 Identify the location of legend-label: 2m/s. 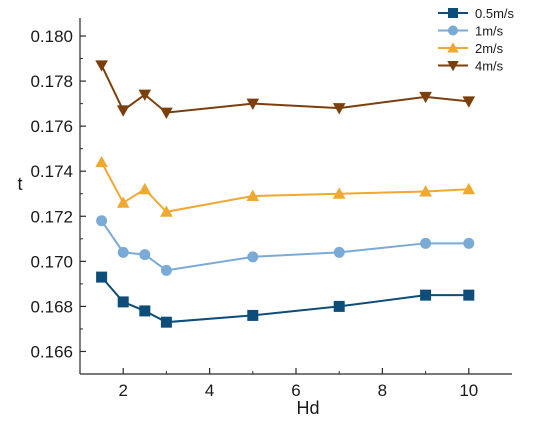
(489, 48).